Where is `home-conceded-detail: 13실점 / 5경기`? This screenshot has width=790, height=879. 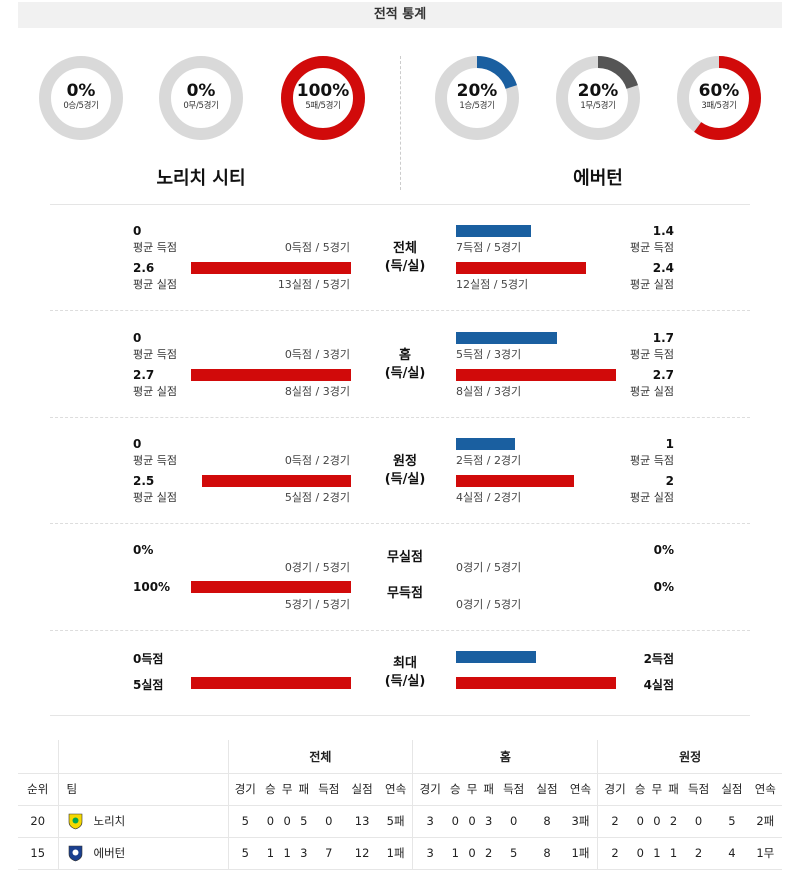
home-conceded-detail: 13실점 / 5경기 is located at coordinates (313, 284).